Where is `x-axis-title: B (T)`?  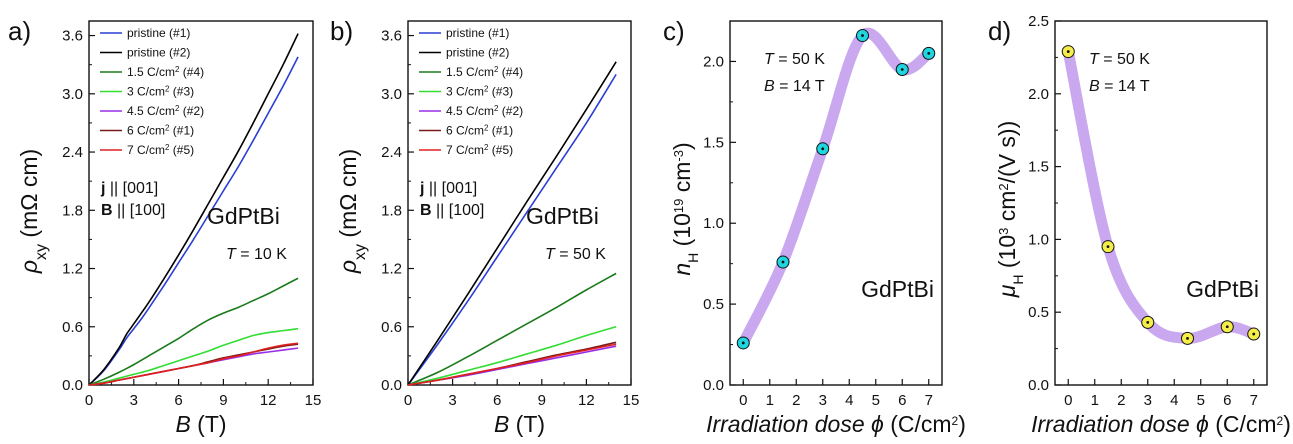
x-axis-title: B (T) is located at coordinates (200, 424).